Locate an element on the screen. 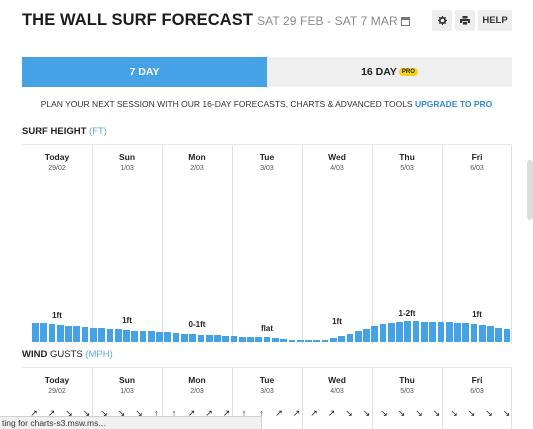 This screenshot has height=429, width=533. calendar-icon is located at coordinates (405, 21).